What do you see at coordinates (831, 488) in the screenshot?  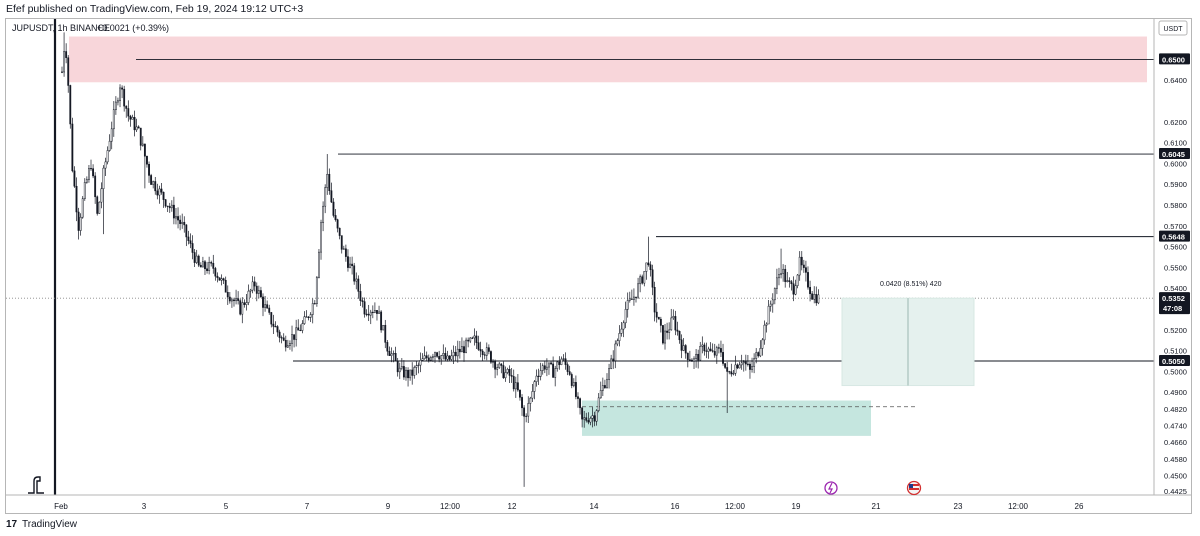 I see `lightning-event-icon` at bounding box center [831, 488].